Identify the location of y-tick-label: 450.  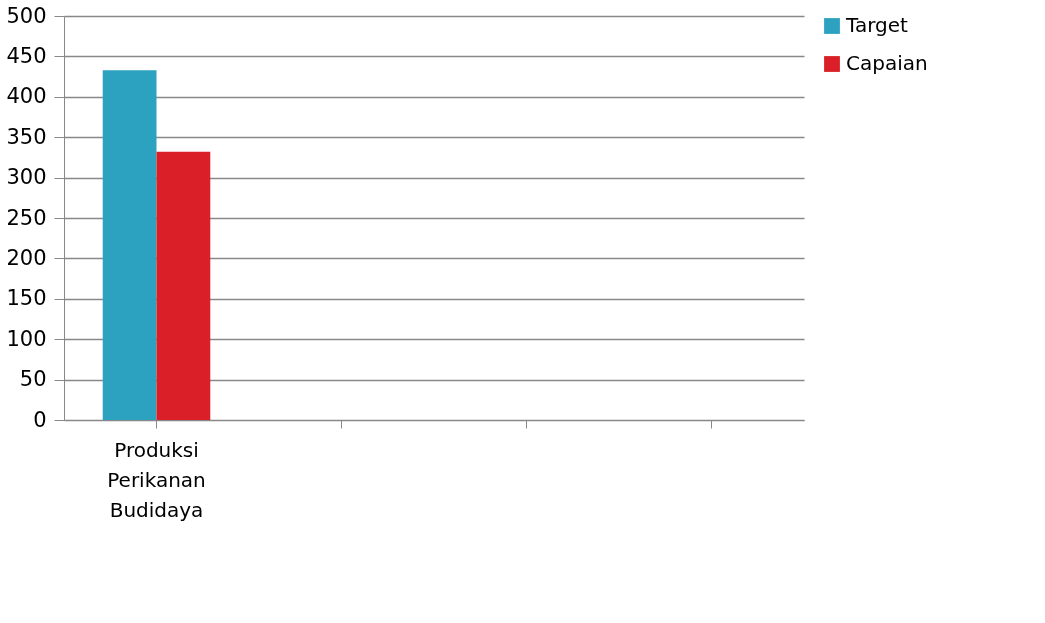
(26, 55).